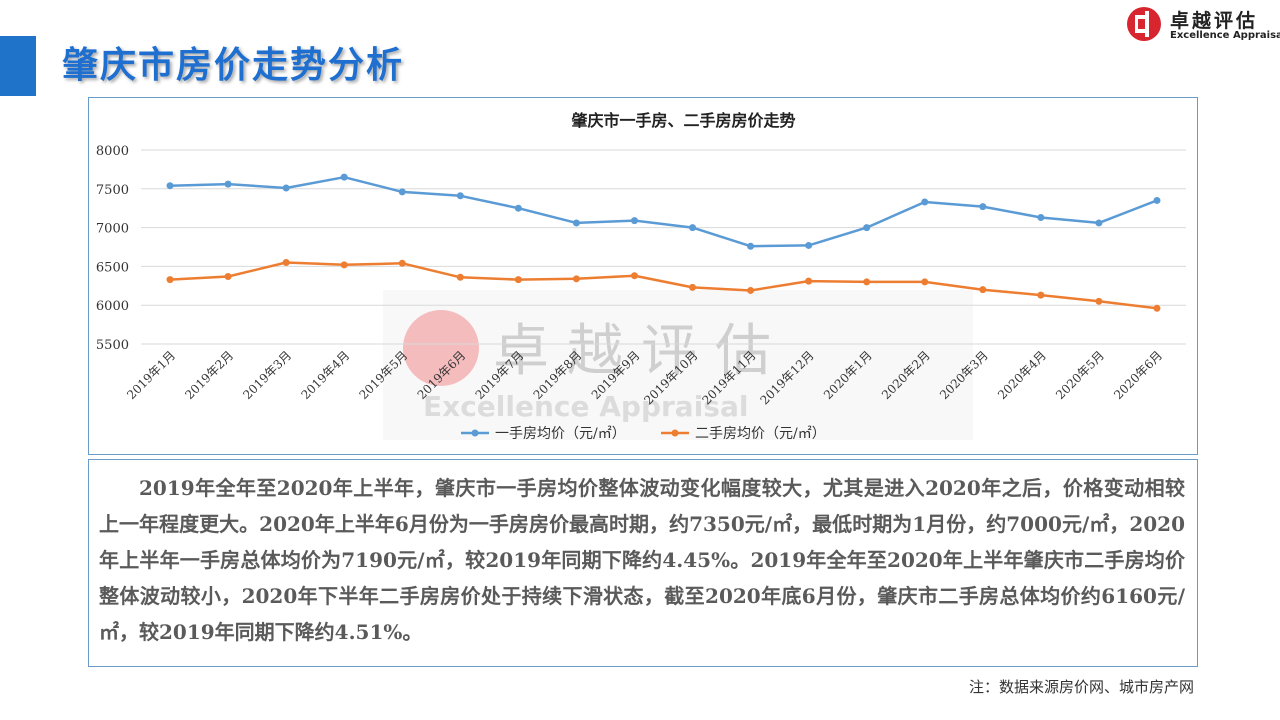 Image resolution: width=1280 pixels, height=720 pixels. What do you see at coordinates (18, 66) in the screenshot?
I see `title-accent-bar` at bounding box center [18, 66].